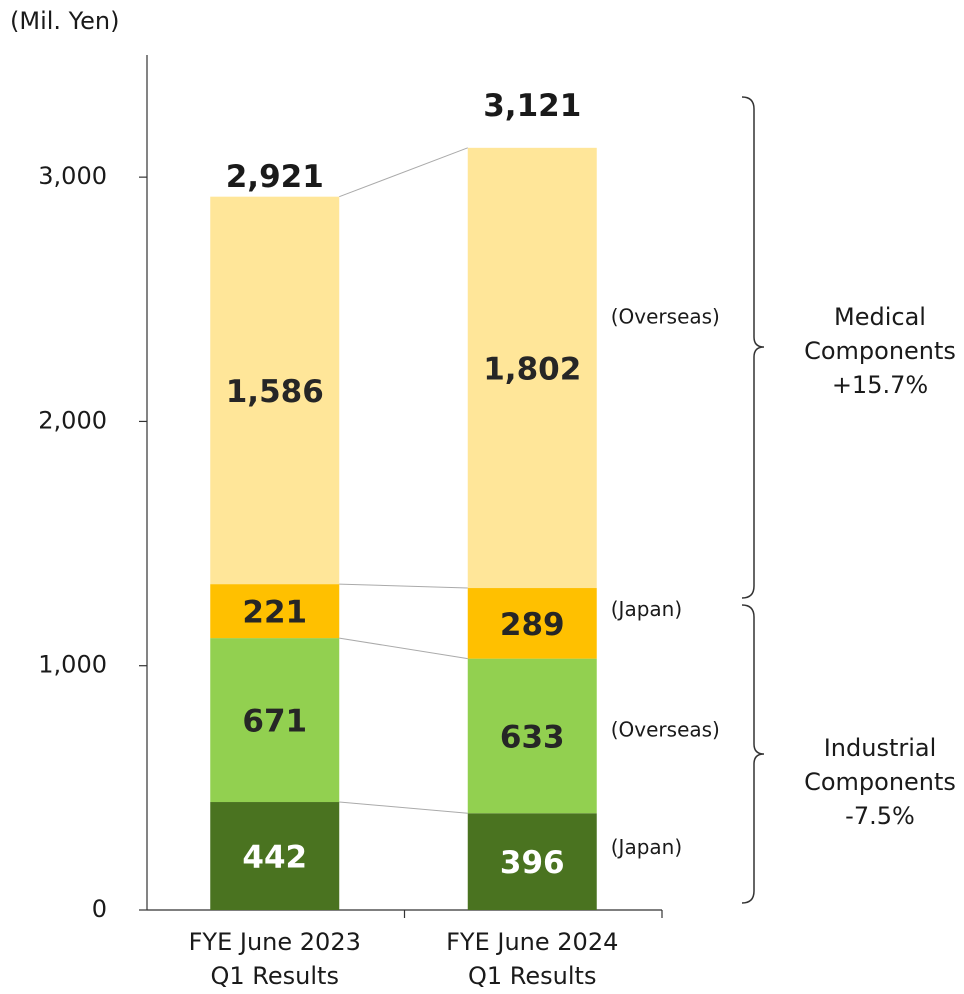 Image resolution: width=964 pixels, height=994 pixels. Describe the element at coordinates (72, 176) in the screenshot. I see `y-tick-label: 3,000` at that location.